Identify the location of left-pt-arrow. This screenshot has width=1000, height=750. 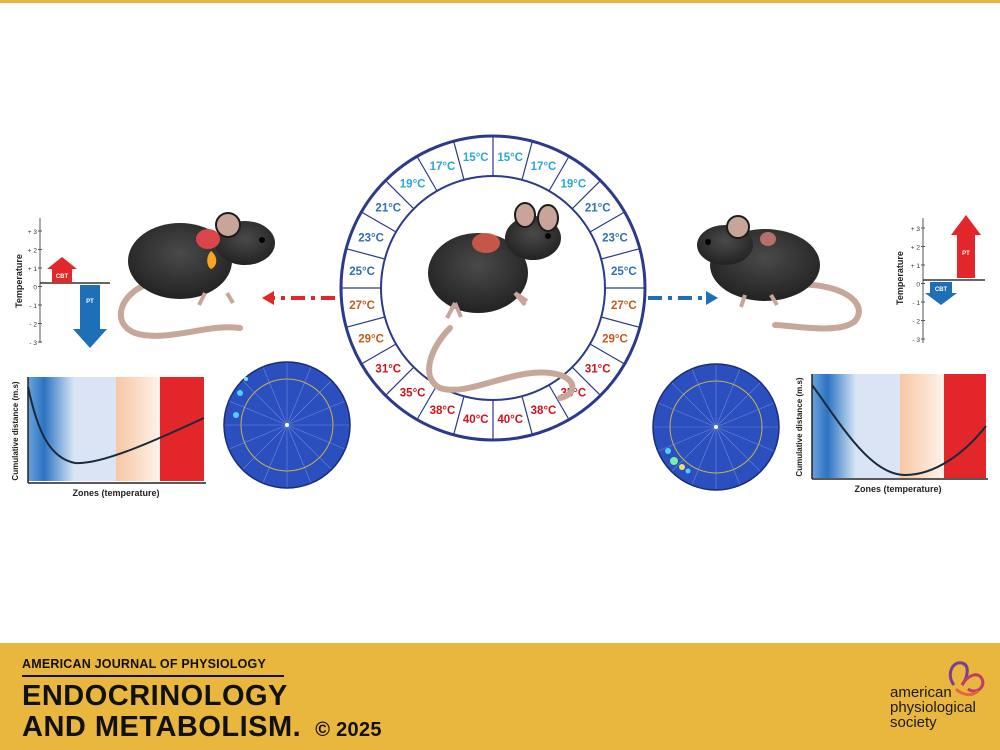
(90, 316).